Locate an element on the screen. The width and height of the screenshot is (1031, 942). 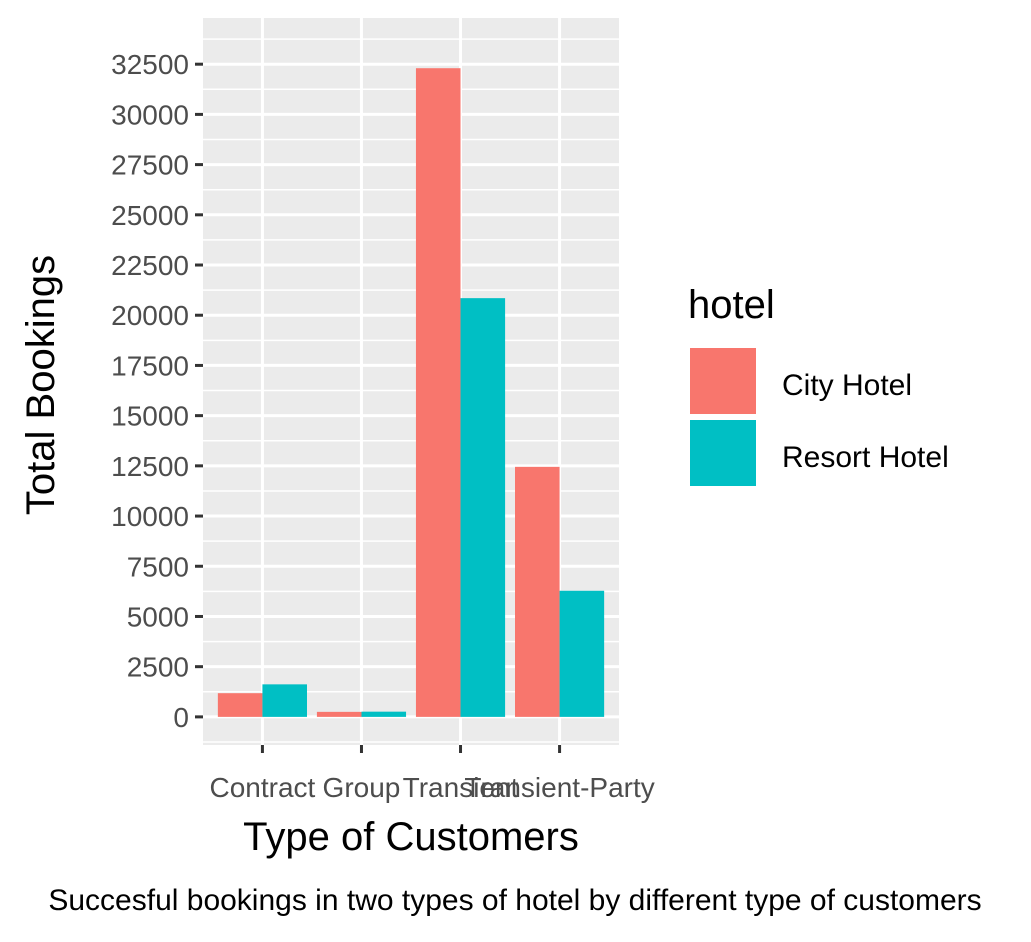
legend: hotel City Hotel Resort Hotel is located at coordinates (818, 384).